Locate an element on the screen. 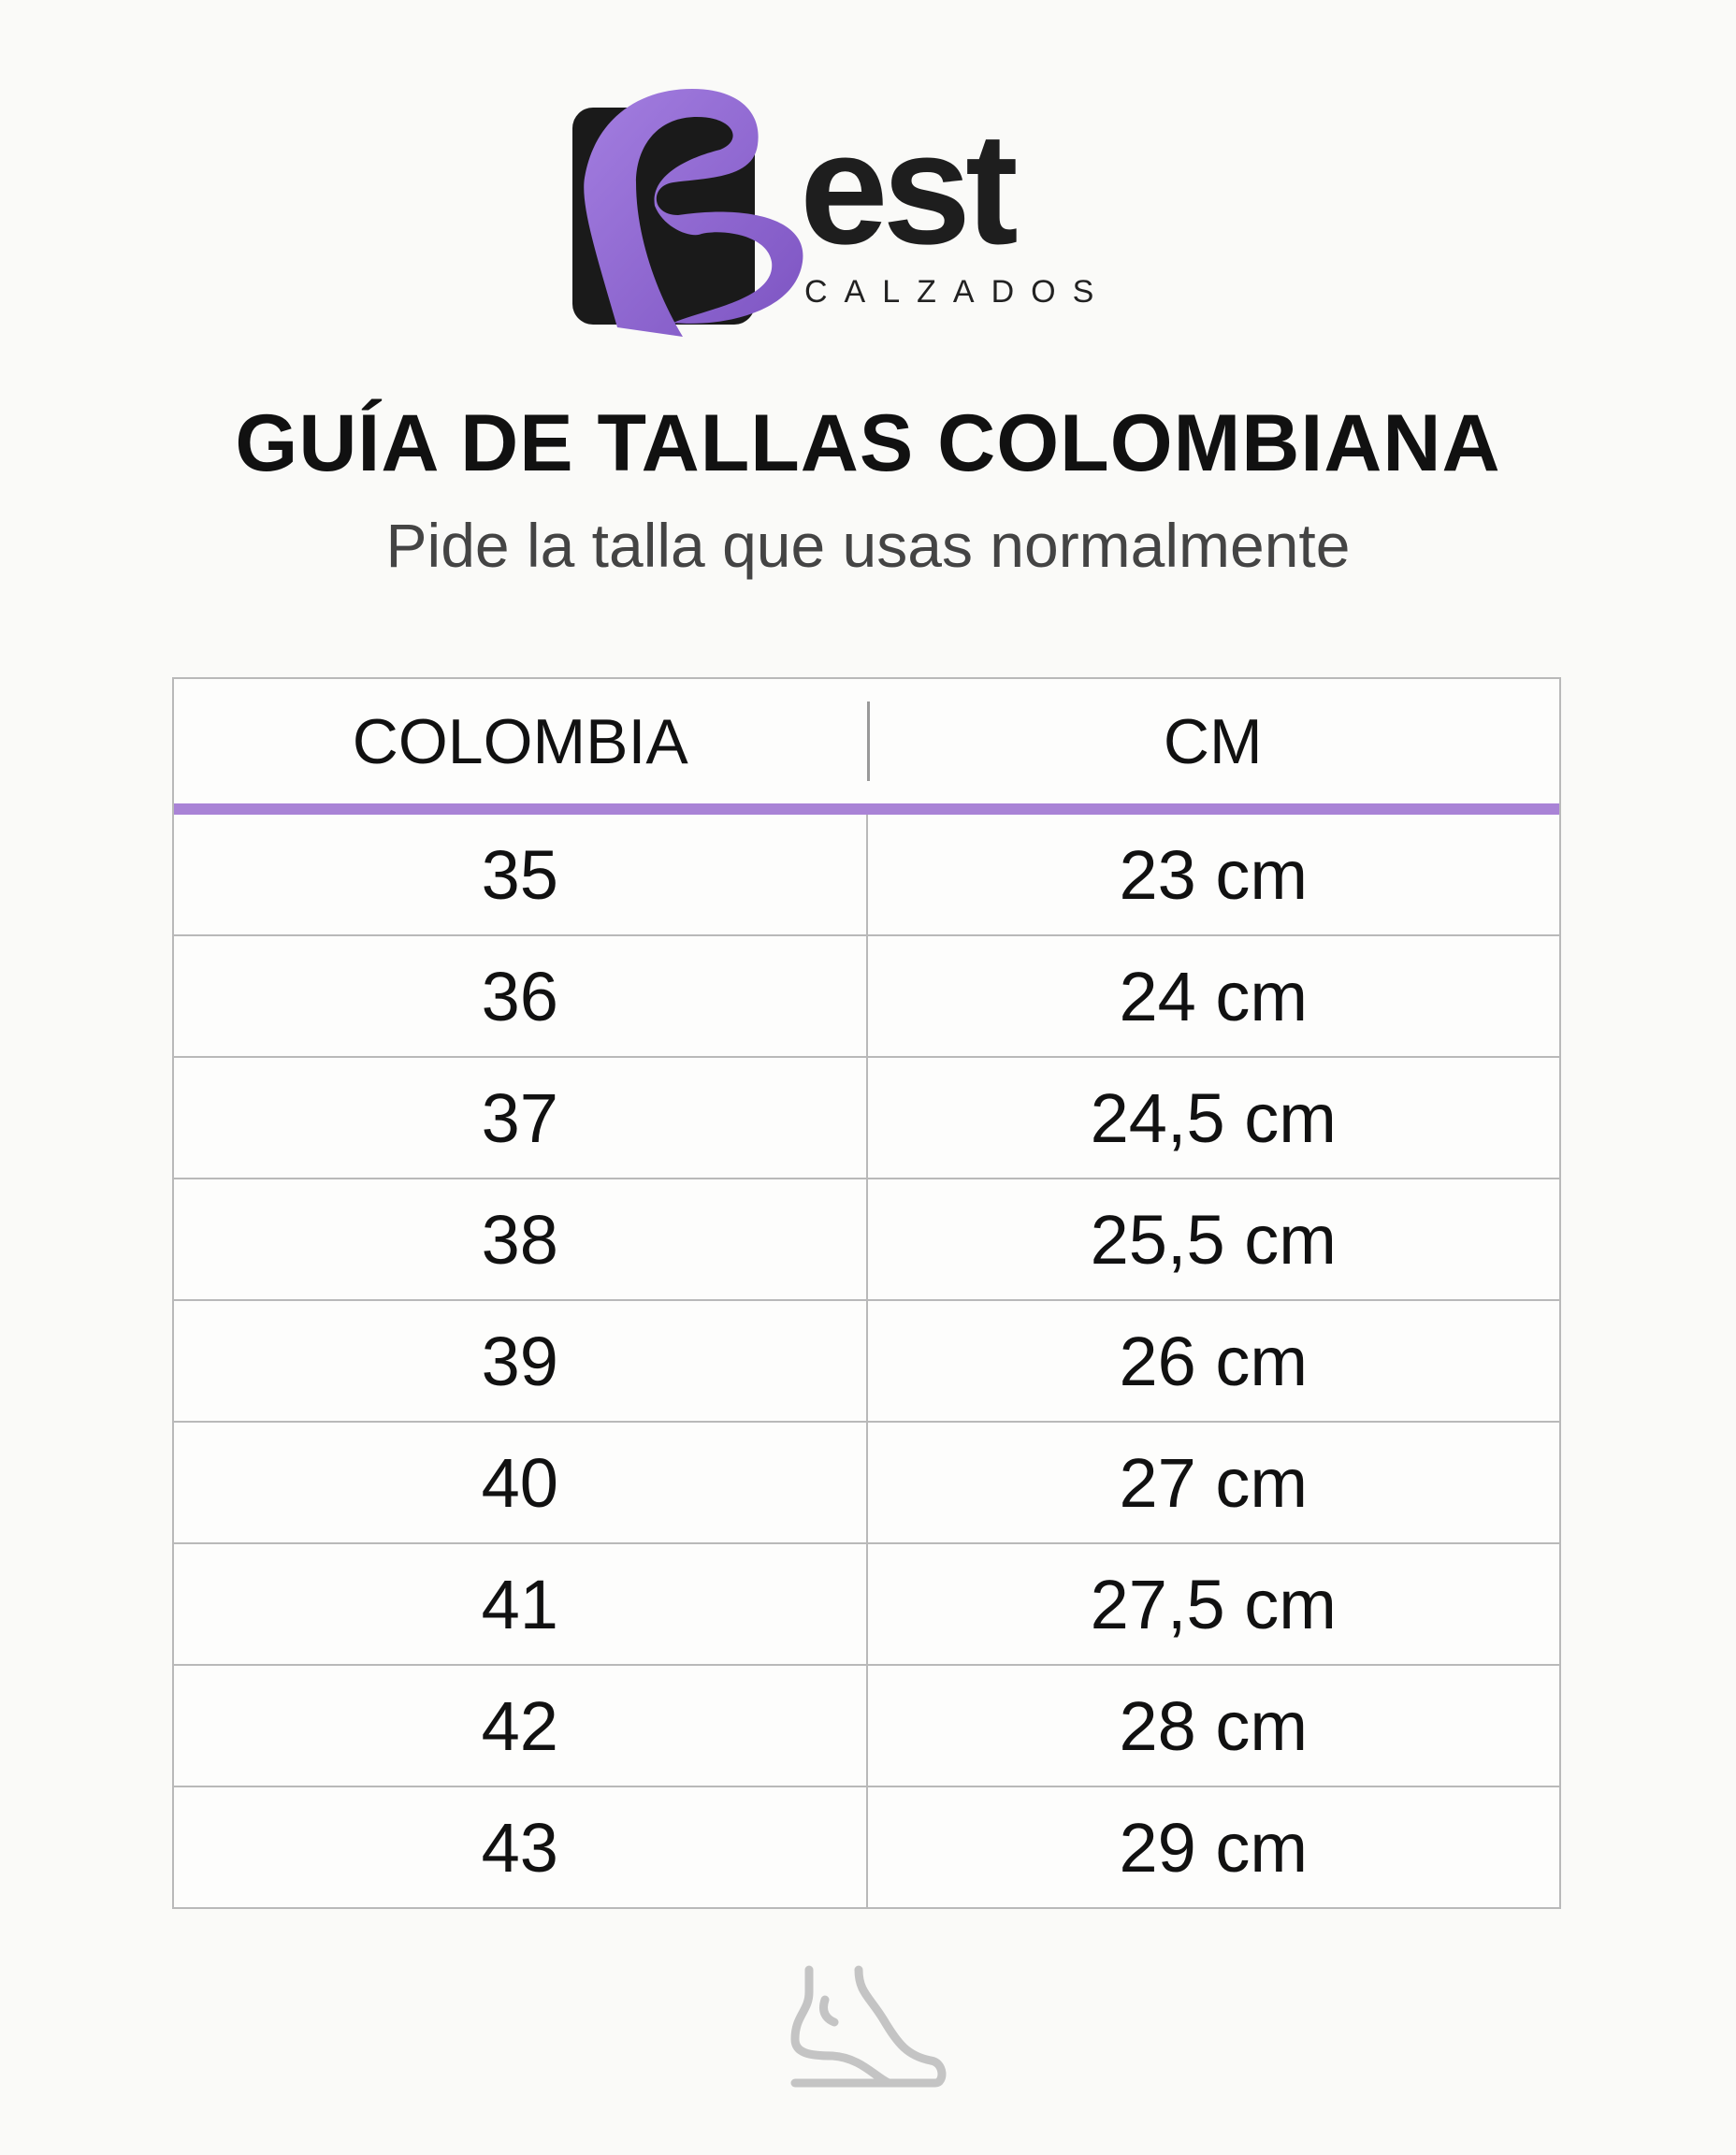 The image size is (1736, 2155). cm-length-cell: 27,5 cm is located at coordinates (1213, 1604).